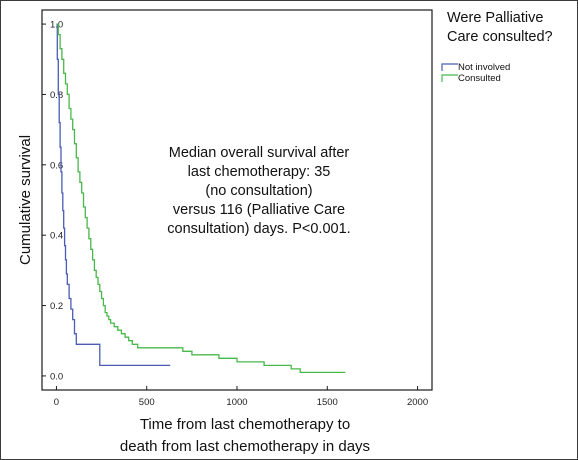 This screenshot has height=460, width=578. What do you see at coordinates (236, 402) in the screenshot?
I see `x-tick-label: 1000` at bounding box center [236, 402].